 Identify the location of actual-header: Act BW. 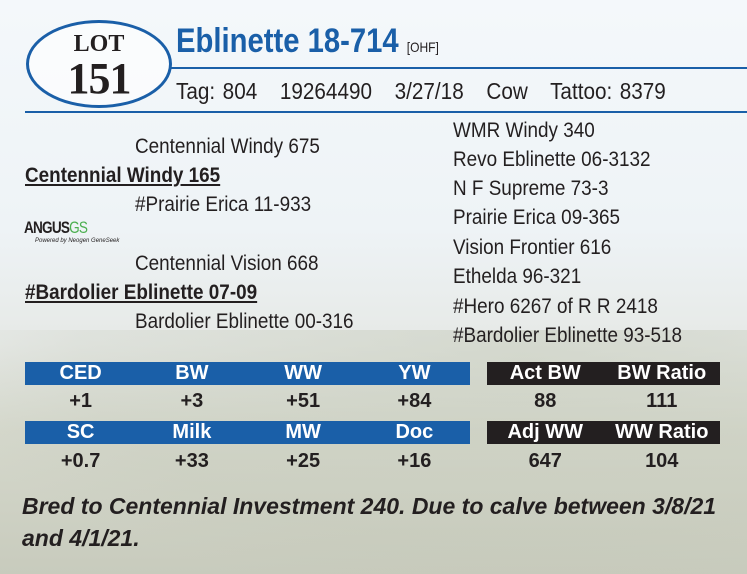
(545, 373).